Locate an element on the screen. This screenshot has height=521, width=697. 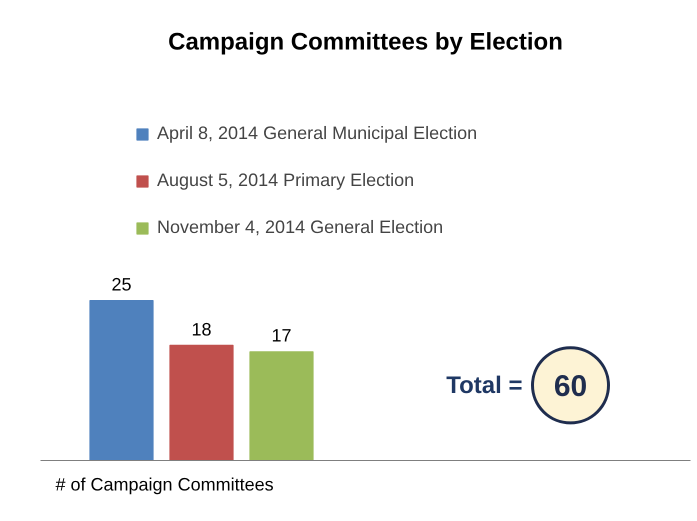
legend-label: November 4, 2014 General Election is located at coordinates (300, 227).